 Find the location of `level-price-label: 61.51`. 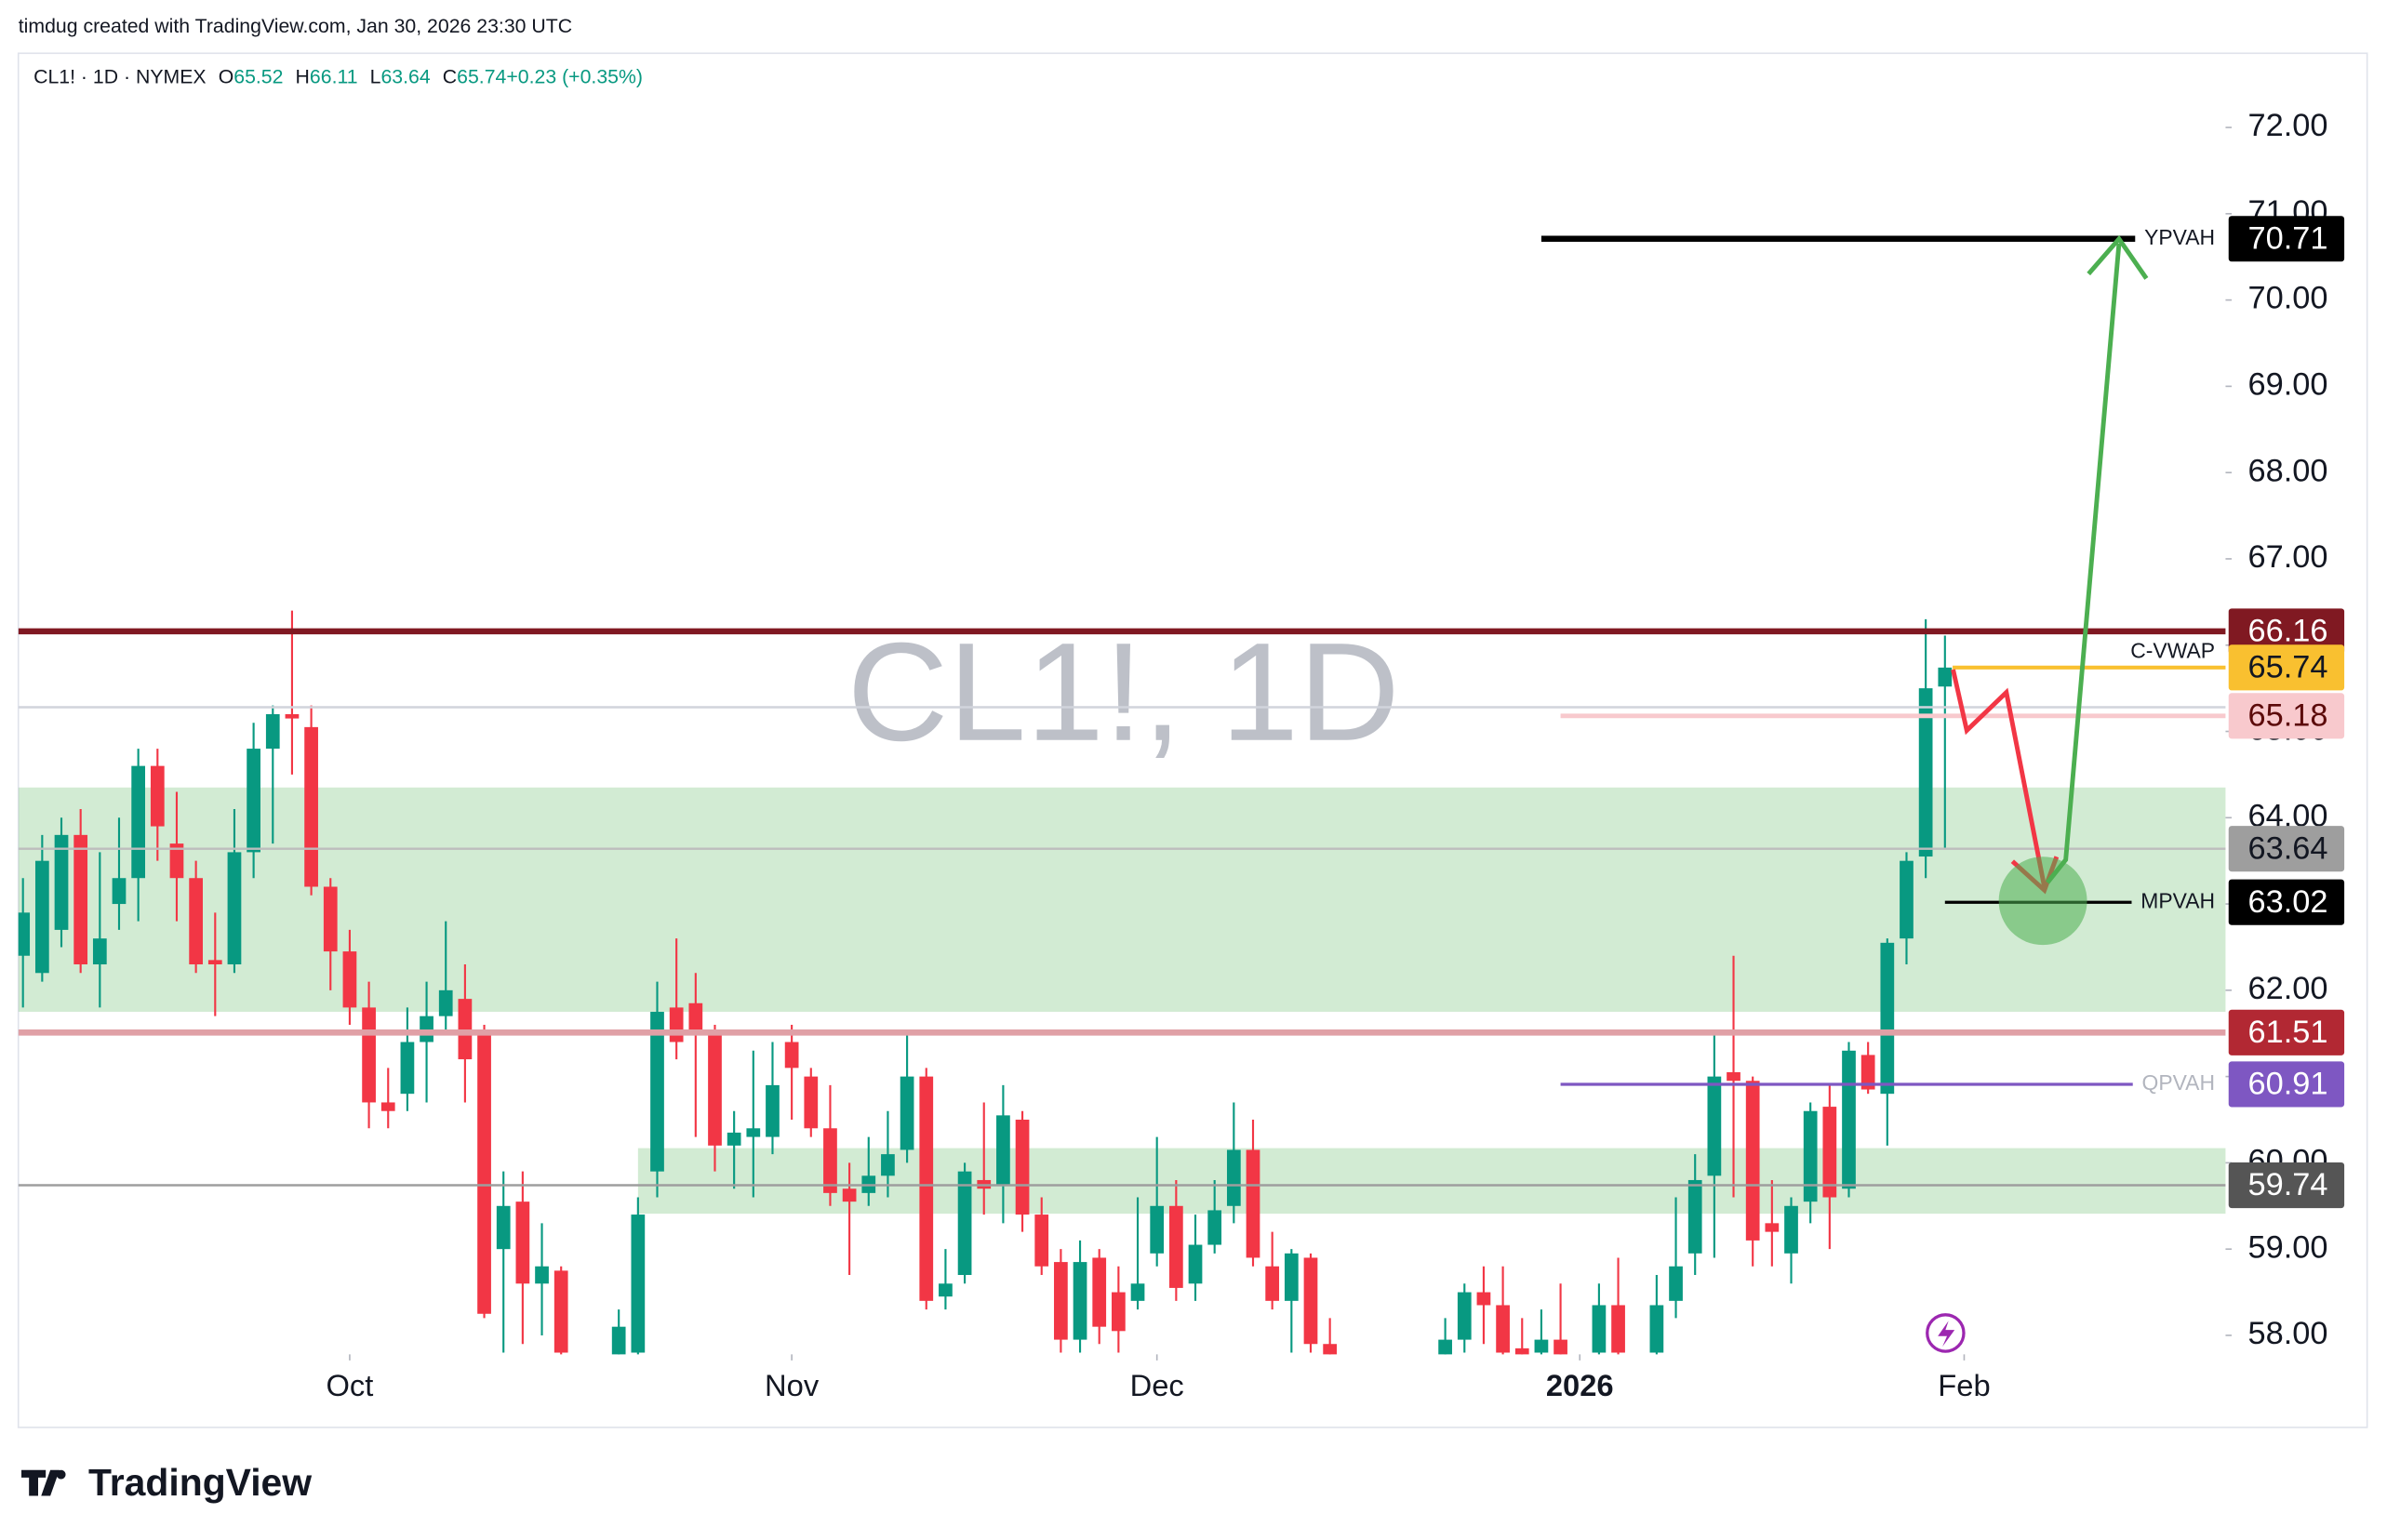

level-price-label: 61.51 is located at coordinates (2288, 1032).